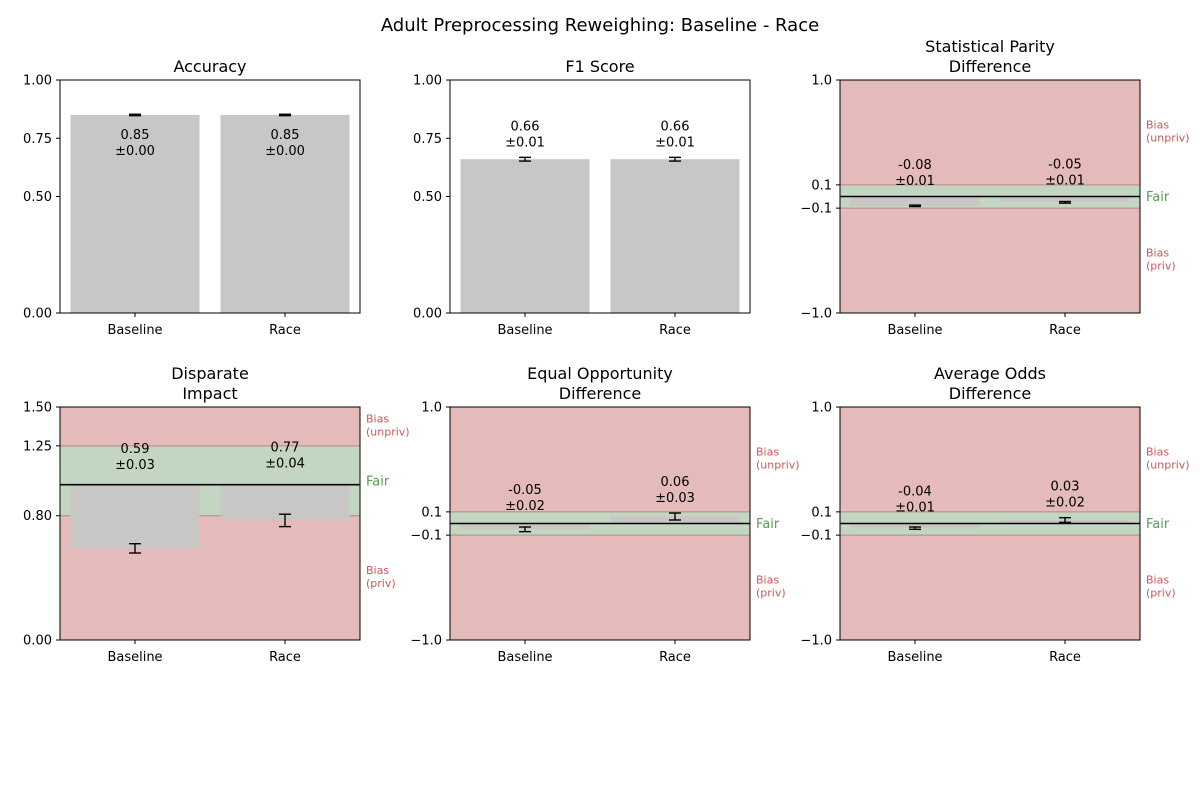  I want to click on panel-title: Statistical Parity, so click(990, 46).